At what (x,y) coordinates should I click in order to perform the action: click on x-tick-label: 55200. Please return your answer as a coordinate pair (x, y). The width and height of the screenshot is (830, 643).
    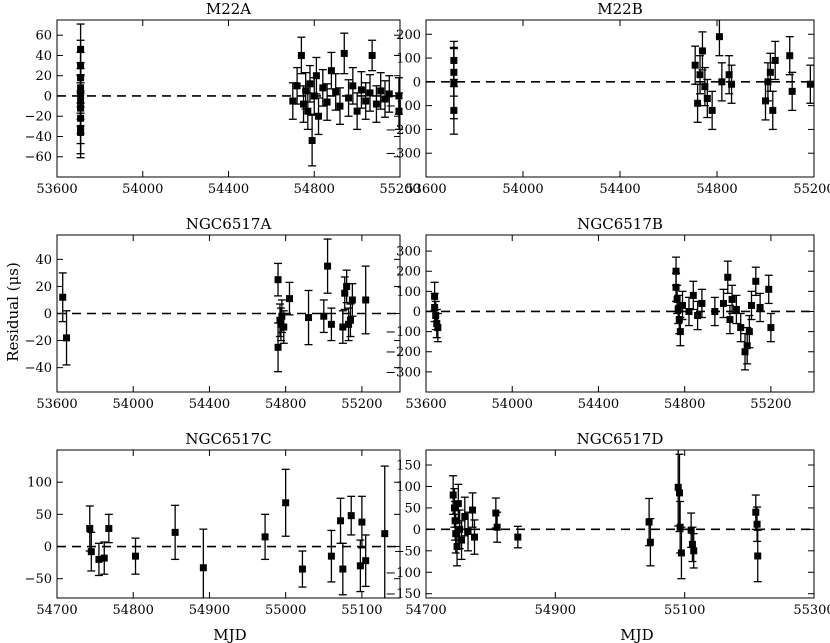
    Looking at the image, I should click on (361, 404).